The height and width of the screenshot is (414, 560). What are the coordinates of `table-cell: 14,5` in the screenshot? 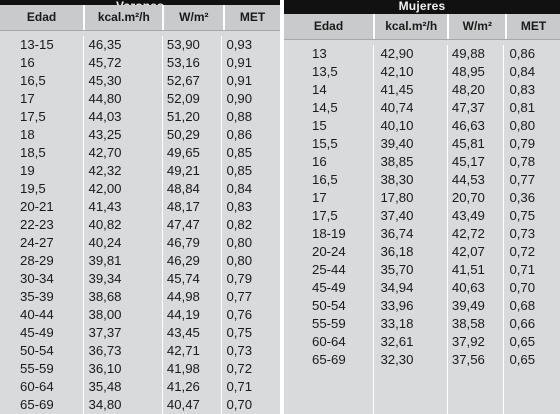 It's located at (325, 107).